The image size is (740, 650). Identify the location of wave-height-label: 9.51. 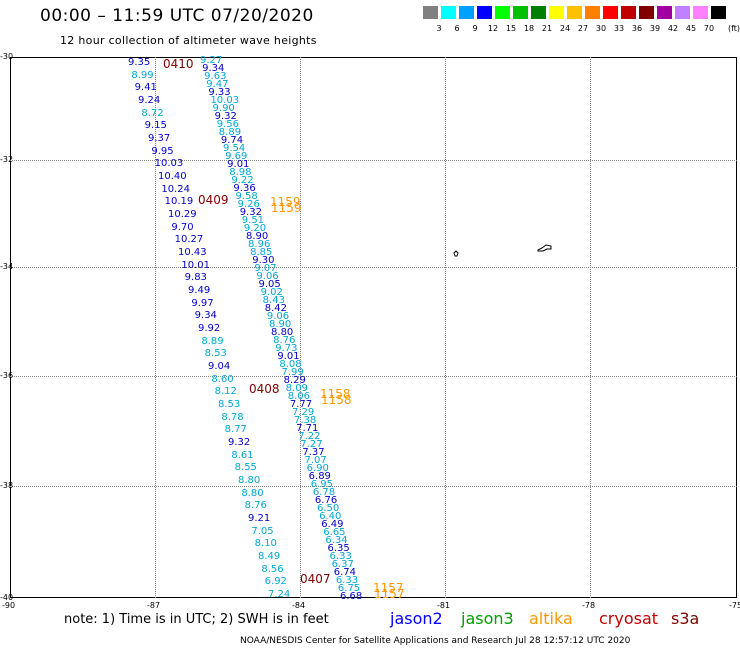
(253, 220).